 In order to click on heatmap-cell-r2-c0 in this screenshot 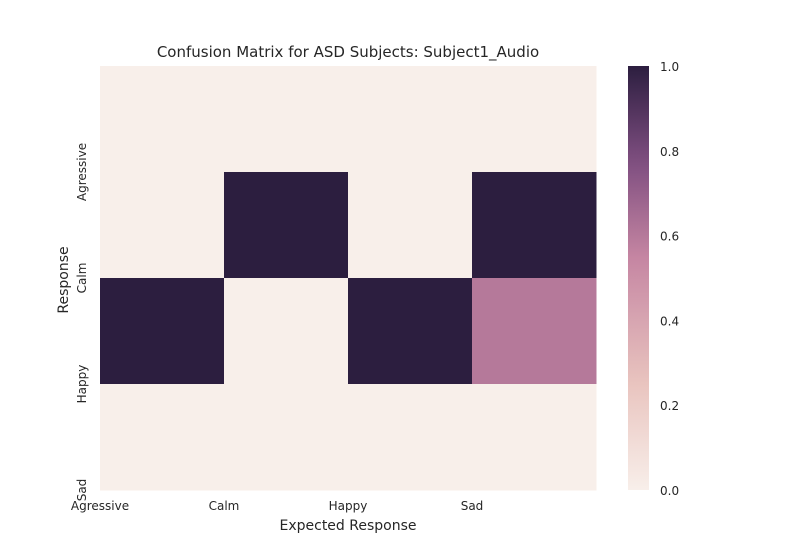, I will do `click(162, 331)`.